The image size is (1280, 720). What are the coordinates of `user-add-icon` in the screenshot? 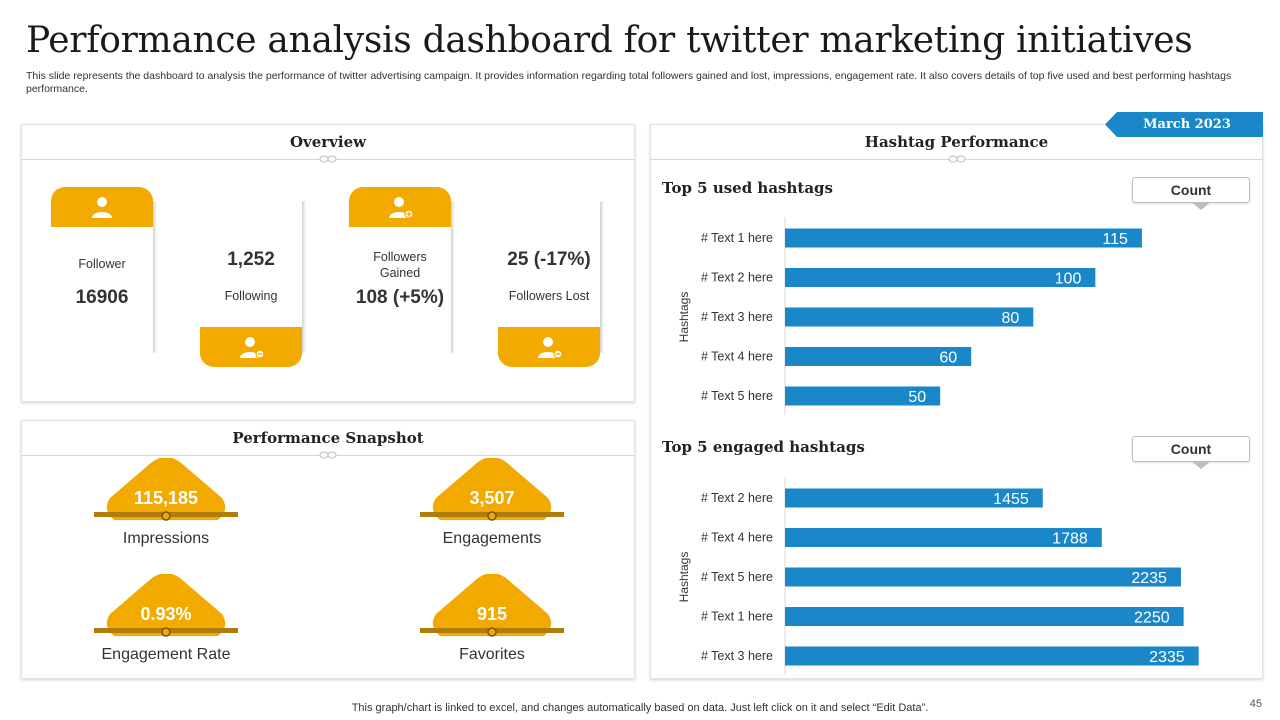 It's located at (401, 208).